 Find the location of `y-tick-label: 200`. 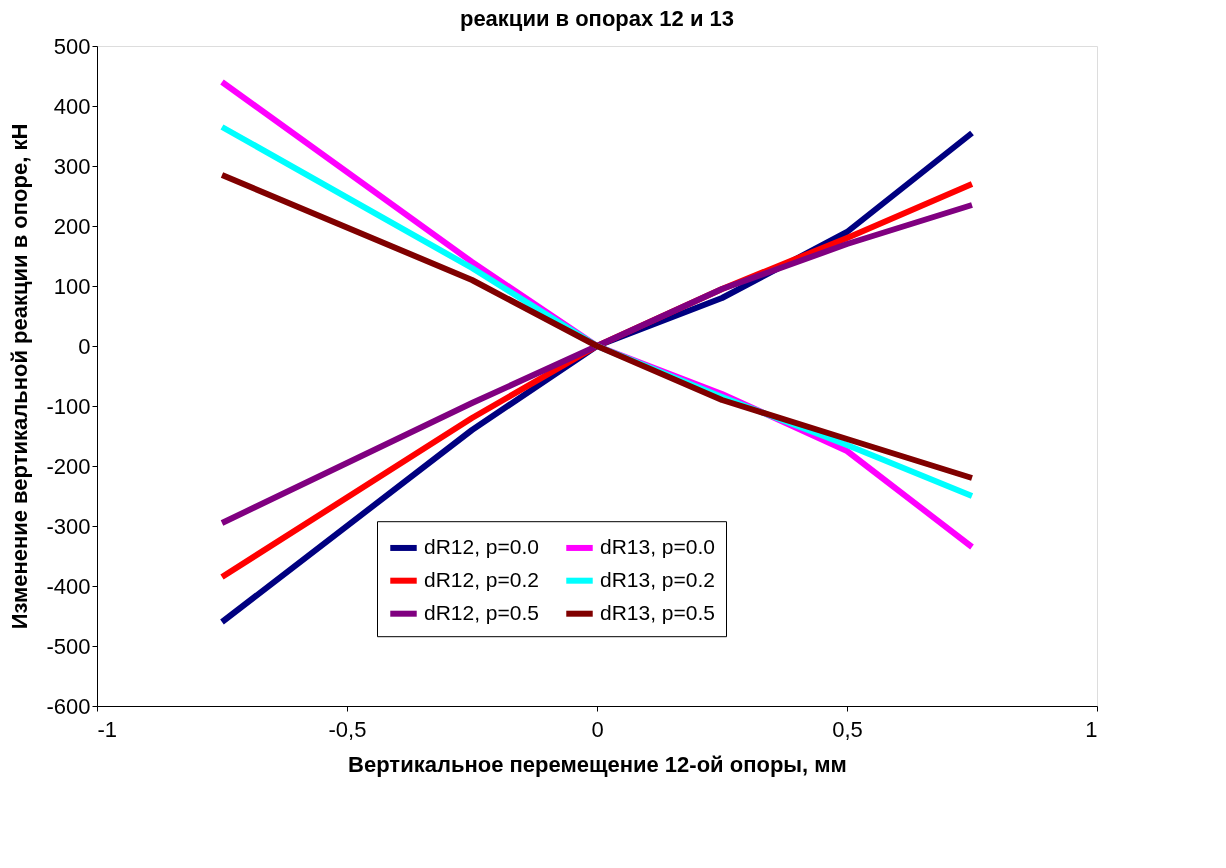

y-tick-label: 200 is located at coordinates (72, 226).